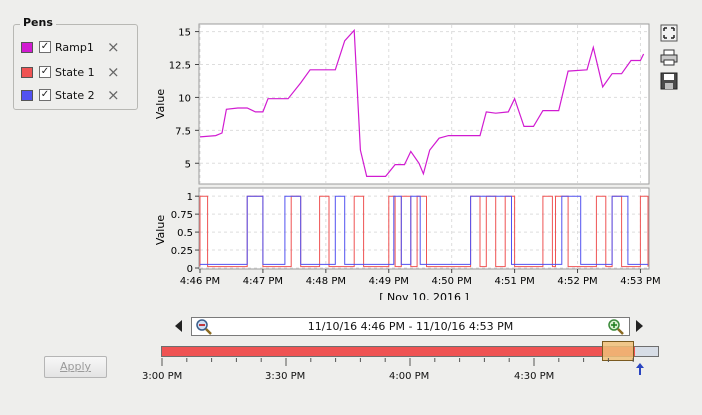 The height and width of the screenshot is (415, 702). What do you see at coordinates (452, 281) in the screenshot?
I see `x-tick-label: 4:50 PM` at bounding box center [452, 281].